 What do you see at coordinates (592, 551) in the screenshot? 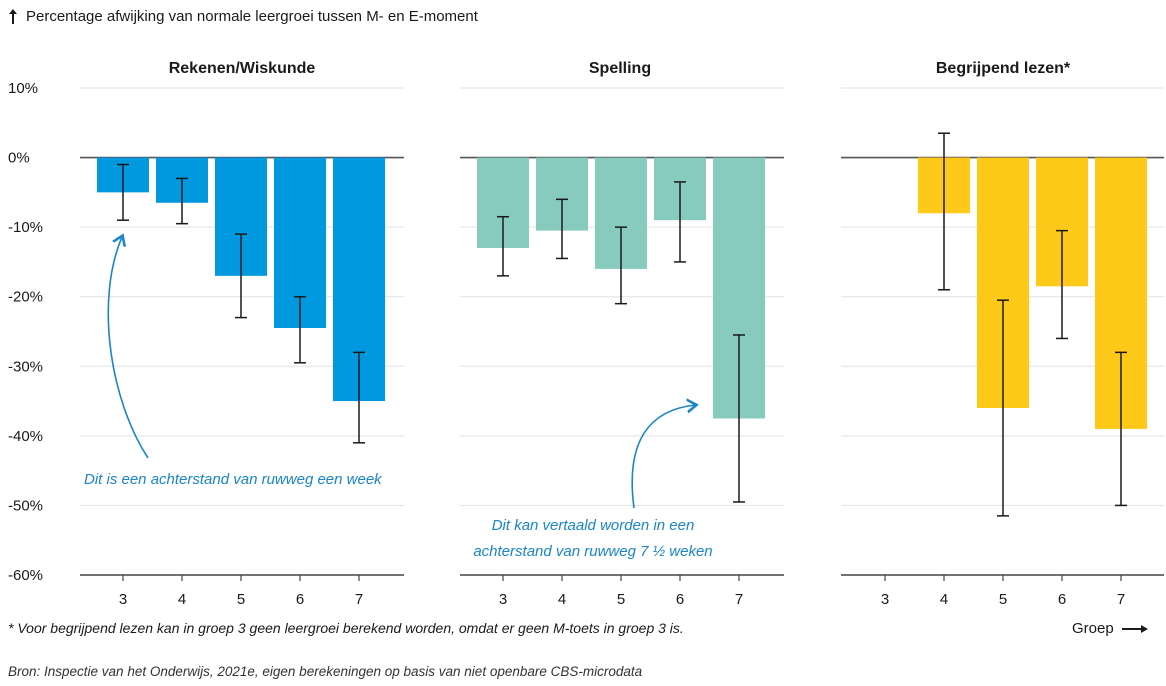
I see `annotation-spelling-line2: achterstand van ruwweg 7 ½ weken` at bounding box center [592, 551].